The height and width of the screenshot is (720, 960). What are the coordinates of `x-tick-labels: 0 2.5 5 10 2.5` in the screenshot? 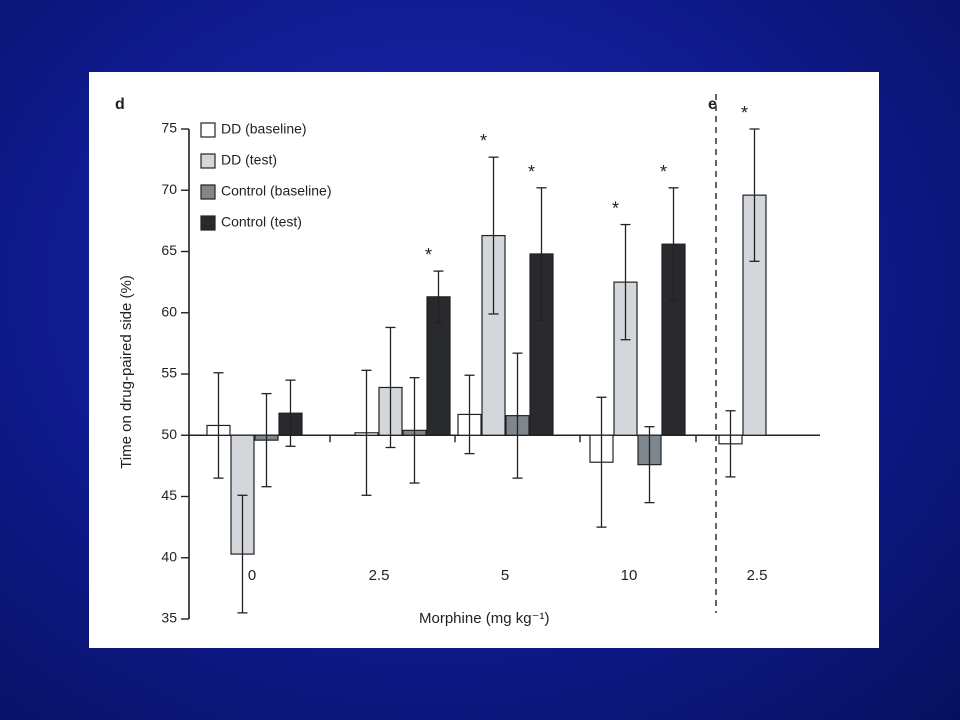 It's located at (508, 575).